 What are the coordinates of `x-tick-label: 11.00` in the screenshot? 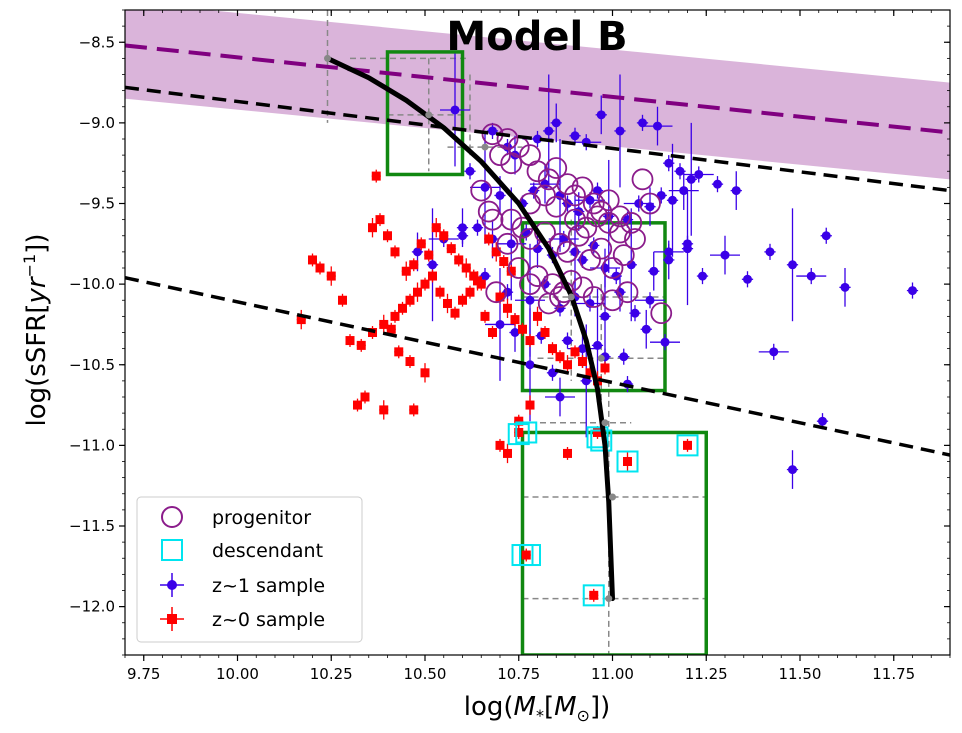 It's located at (612, 674).